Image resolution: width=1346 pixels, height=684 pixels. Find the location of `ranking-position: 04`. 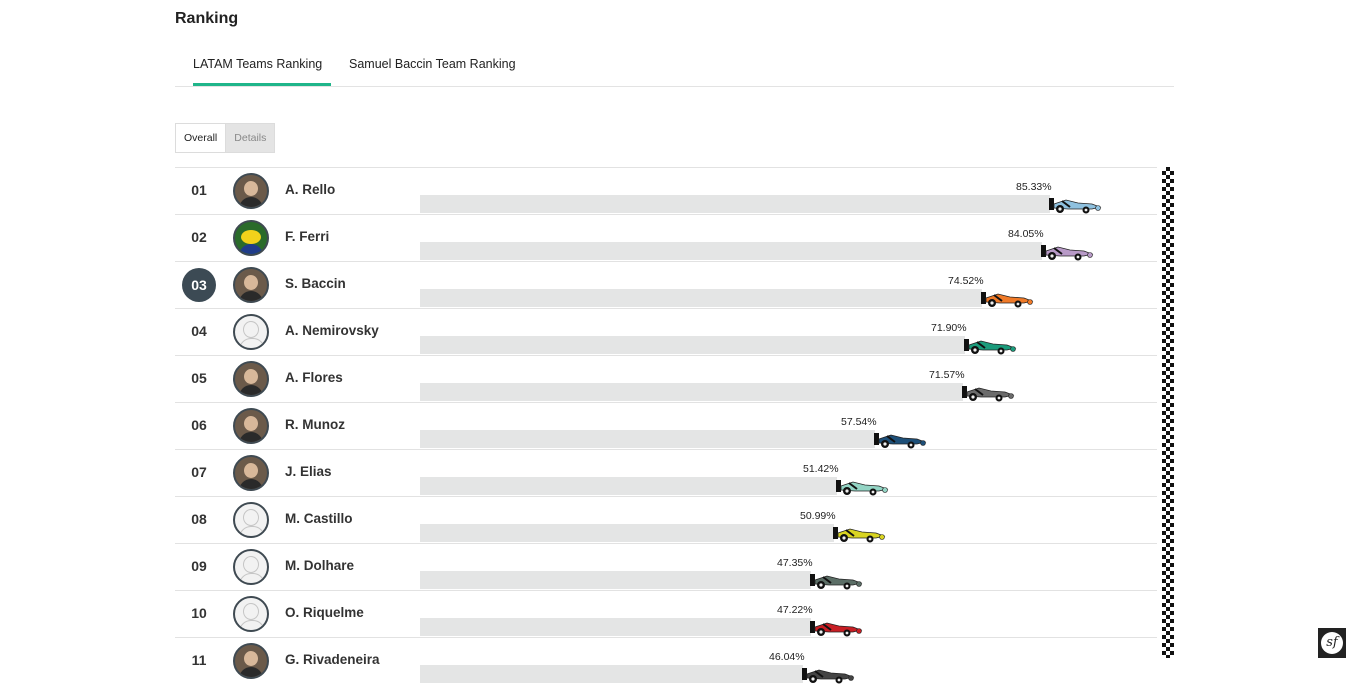

ranking-position: 04 is located at coordinates (199, 331).